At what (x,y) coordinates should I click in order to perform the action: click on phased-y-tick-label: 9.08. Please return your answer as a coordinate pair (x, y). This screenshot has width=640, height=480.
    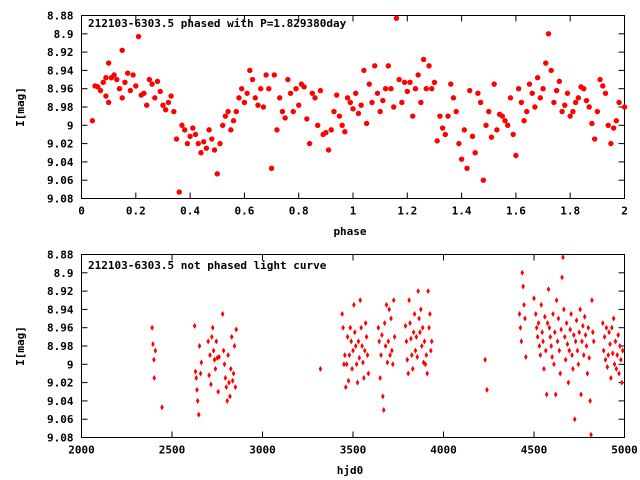
    Looking at the image, I should click on (60, 199).